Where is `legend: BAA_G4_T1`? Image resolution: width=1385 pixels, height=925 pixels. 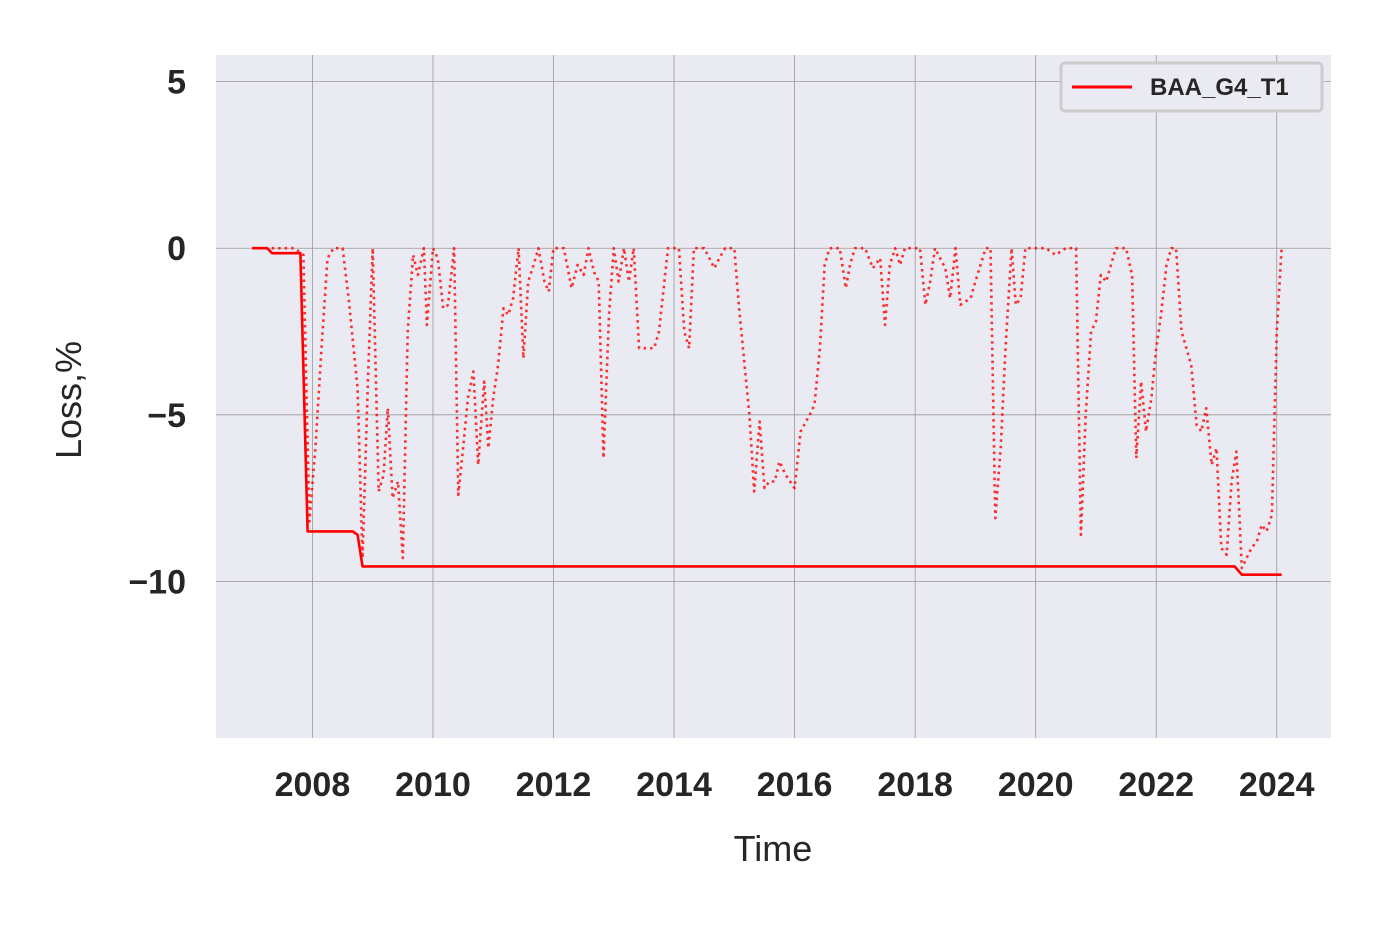 legend: BAA_G4_T1 is located at coordinates (1191, 87).